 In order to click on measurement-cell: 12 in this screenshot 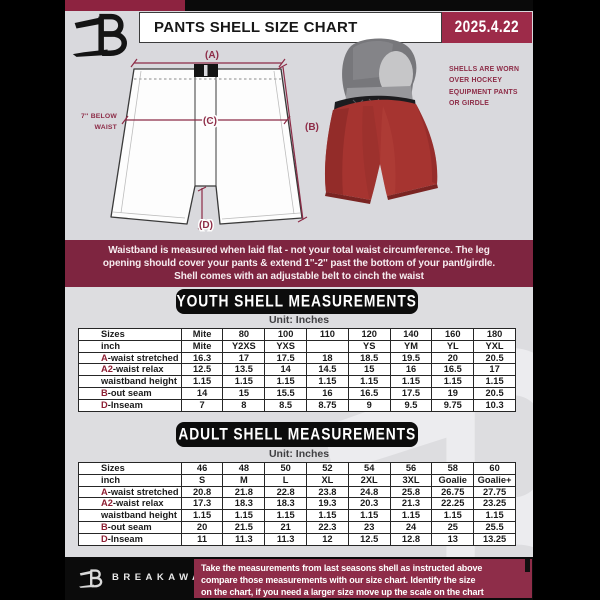, I will do `click(327, 539)`.